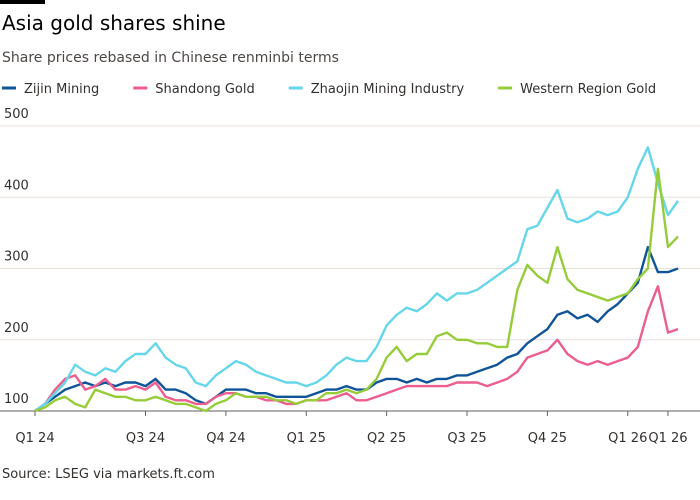 This screenshot has width=700, height=500. What do you see at coordinates (114, 23) in the screenshot?
I see `chart-title: Asia gold shares shine` at bounding box center [114, 23].